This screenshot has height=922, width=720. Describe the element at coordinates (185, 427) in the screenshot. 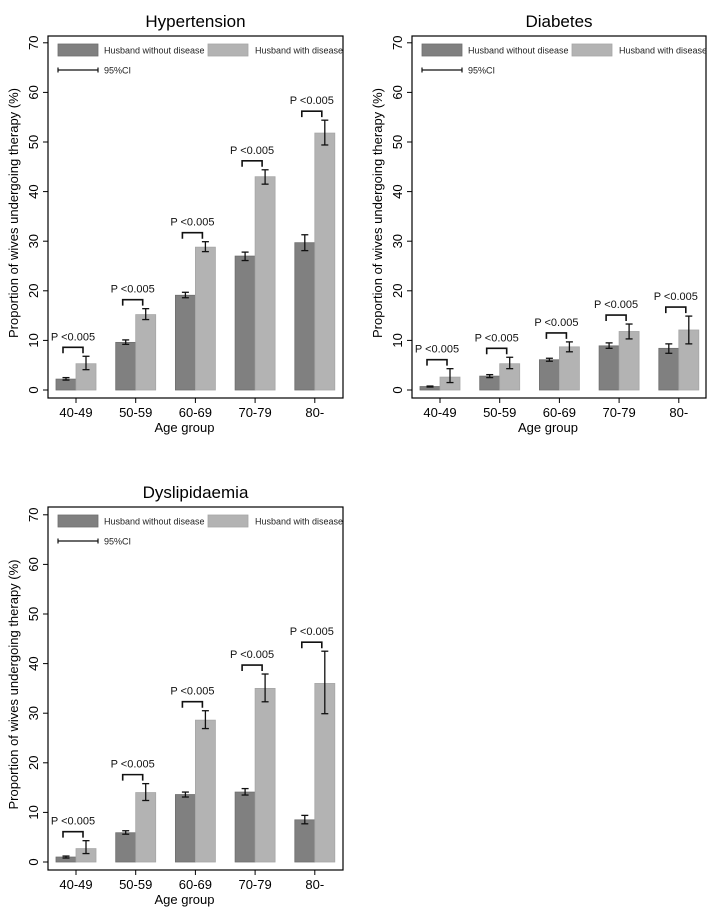

I see `x-axis-title: Age group` at that location.